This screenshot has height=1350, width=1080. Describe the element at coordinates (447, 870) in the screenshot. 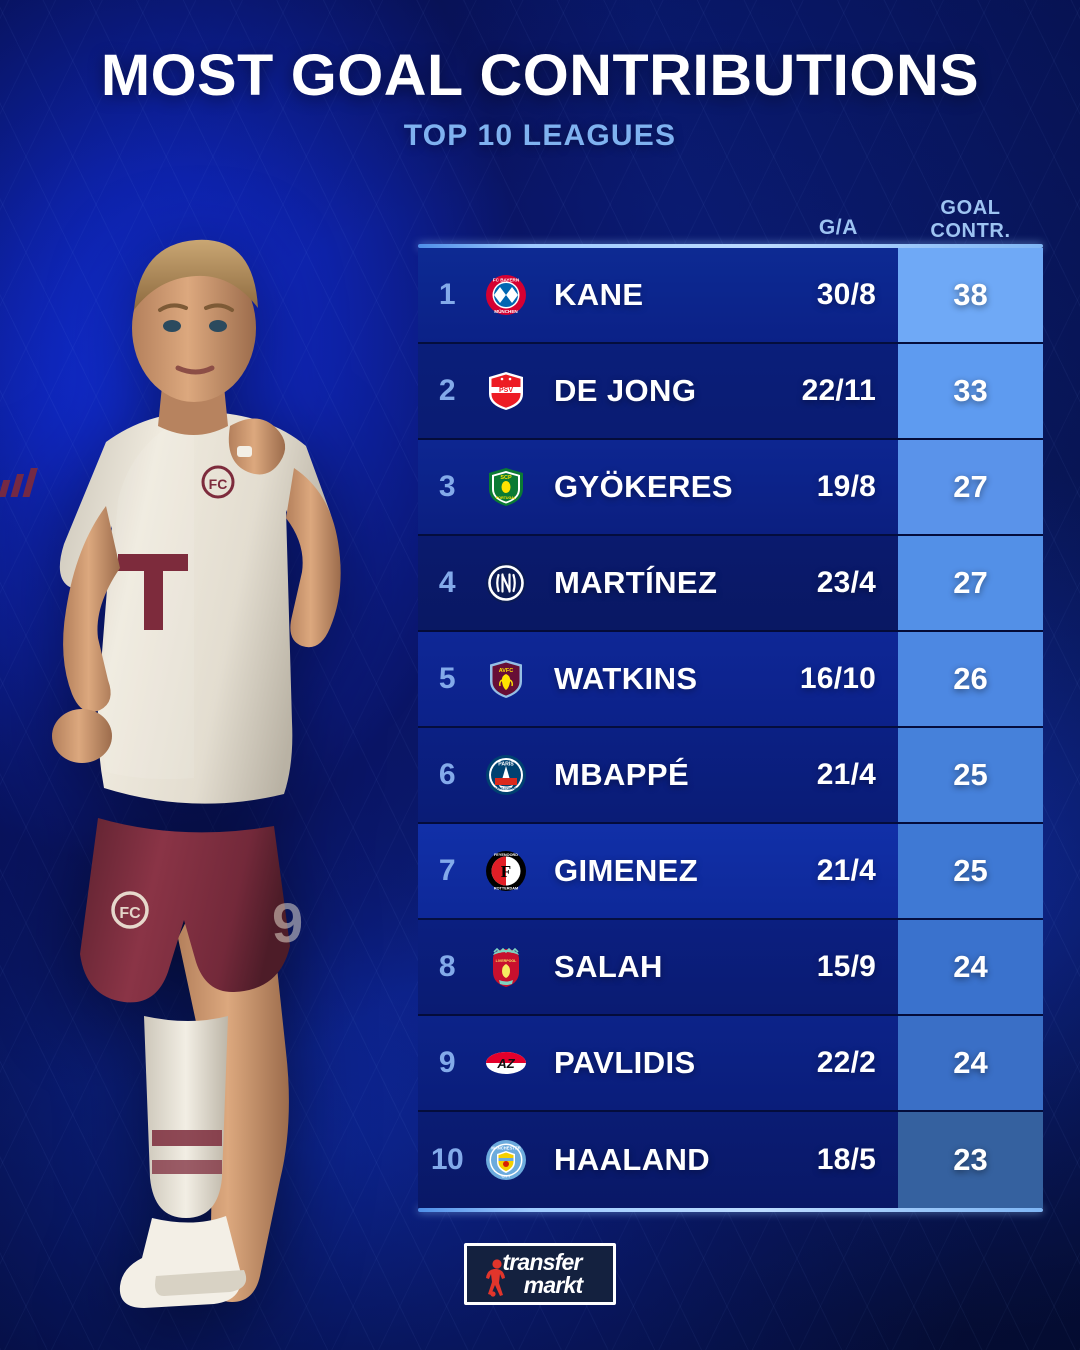

I see `row-rank: 7` at that location.